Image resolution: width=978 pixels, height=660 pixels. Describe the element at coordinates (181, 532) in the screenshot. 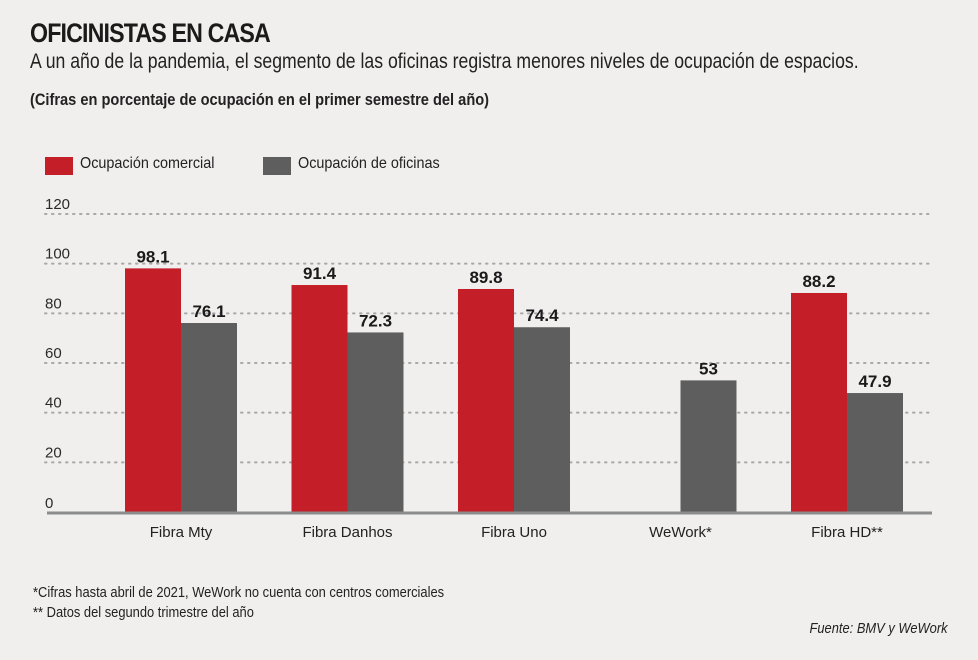

I see `x-category-label-0: Fibra Mty` at that location.